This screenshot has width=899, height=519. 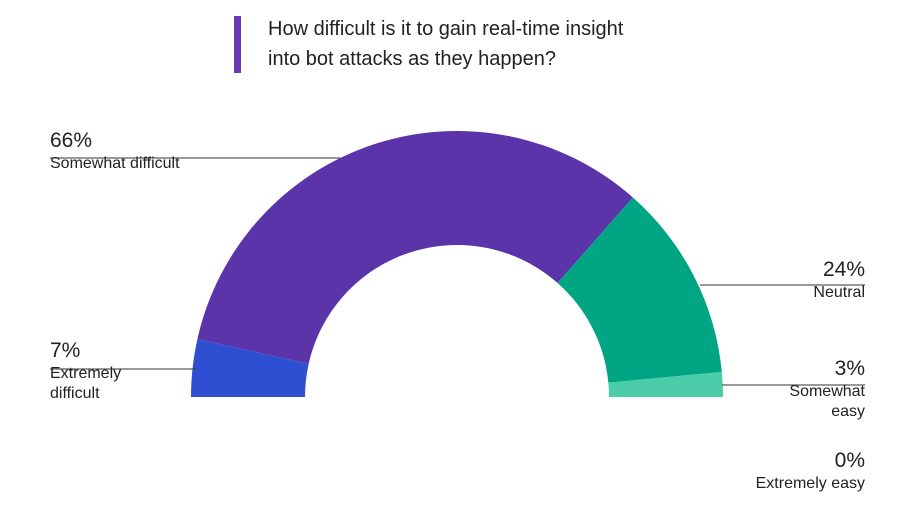 I want to click on slice-extremely-difficult, so click(x=250, y=367).